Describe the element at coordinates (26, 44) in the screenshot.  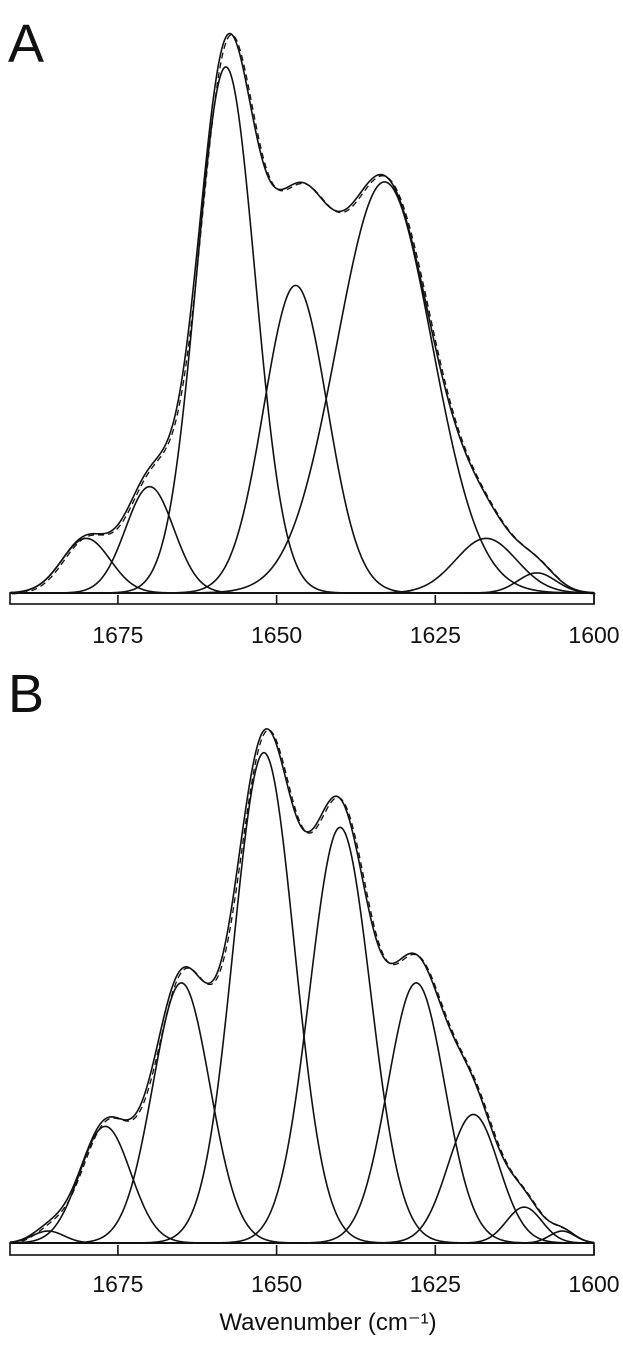
I see `panel-label-a: A` at that location.